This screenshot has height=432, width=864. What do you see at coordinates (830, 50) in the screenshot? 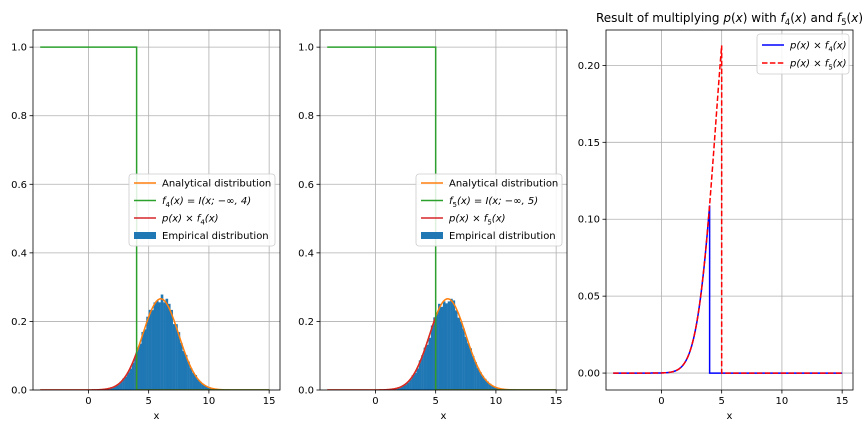
I see `legend-label-f4-sub: 4` at bounding box center [830, 50].